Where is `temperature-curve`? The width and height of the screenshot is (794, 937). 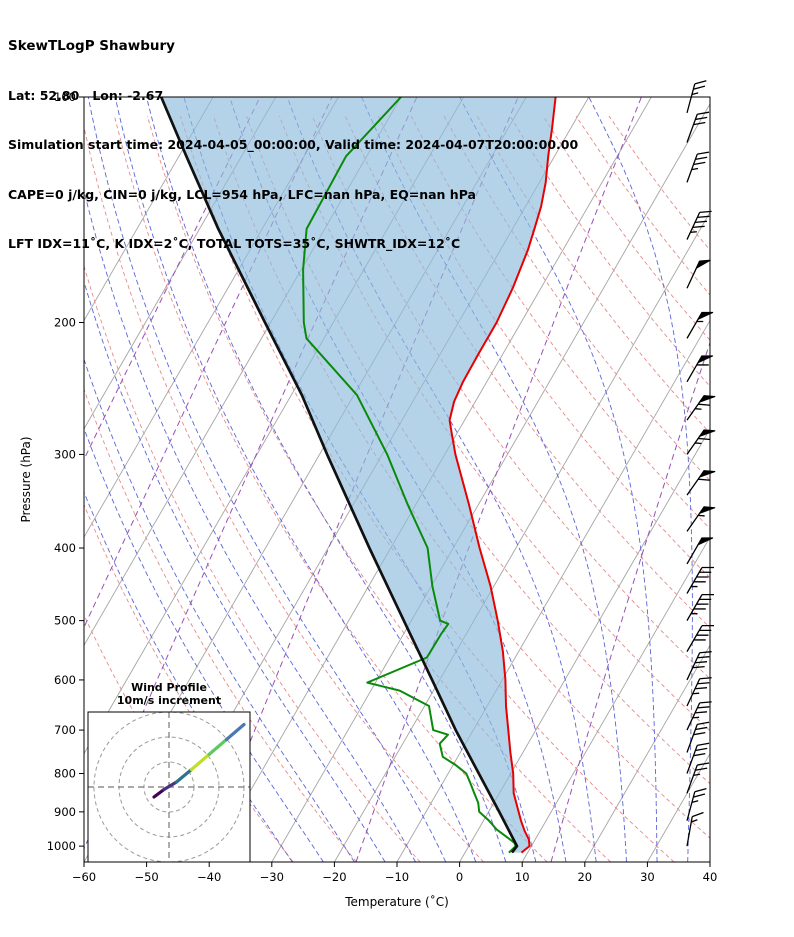
temperature-curve is located at coordinates (502, 475).